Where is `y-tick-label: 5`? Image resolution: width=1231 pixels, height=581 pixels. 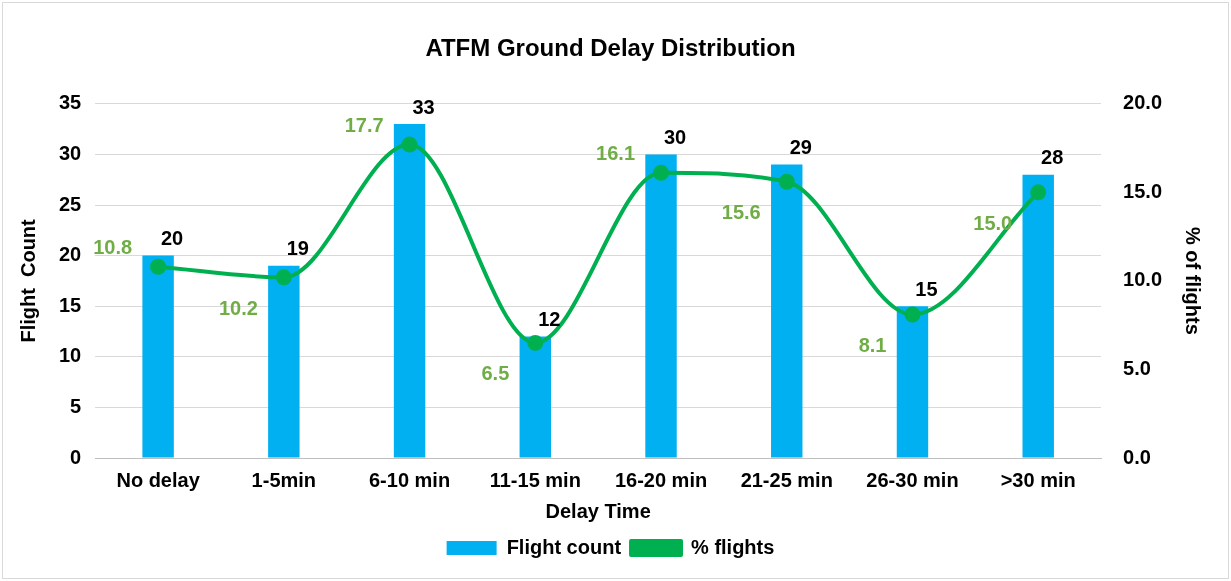 y-tick-label: 5 is located at coordinates (76, 405).